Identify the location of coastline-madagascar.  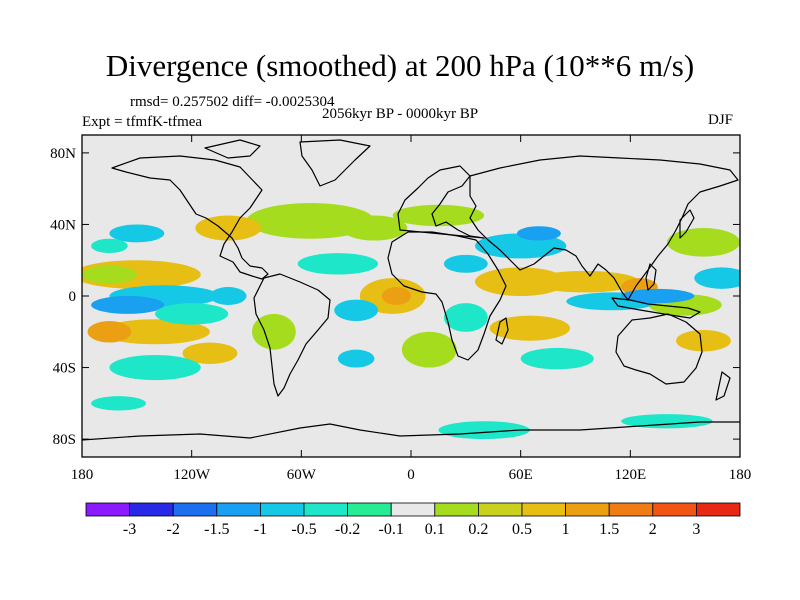
(502, 331).